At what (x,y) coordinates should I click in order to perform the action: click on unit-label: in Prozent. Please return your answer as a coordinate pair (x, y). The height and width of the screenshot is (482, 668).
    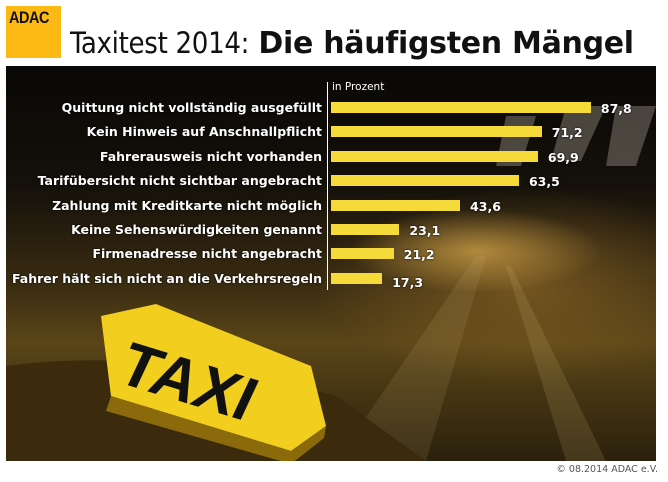
    Looking at the image, I should click on (358, 87).